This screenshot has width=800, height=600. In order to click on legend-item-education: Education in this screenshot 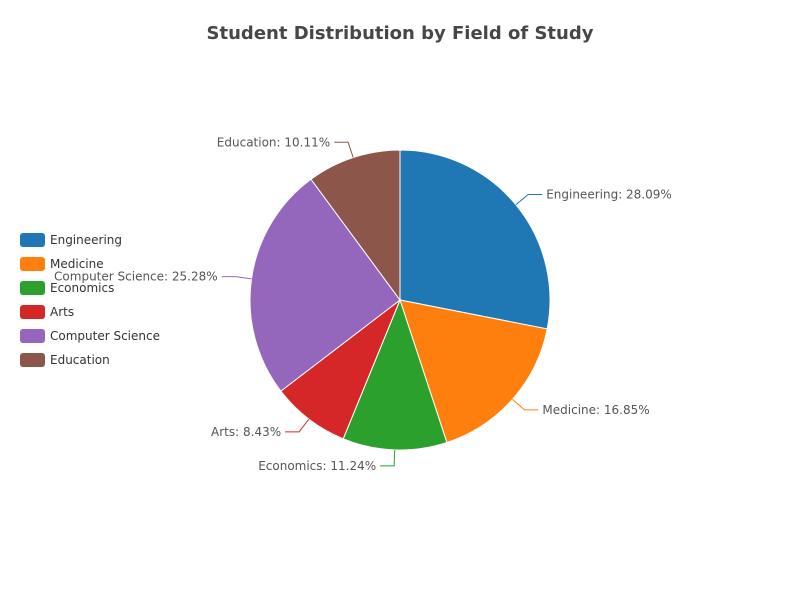, I will do `click(65, 360)`.